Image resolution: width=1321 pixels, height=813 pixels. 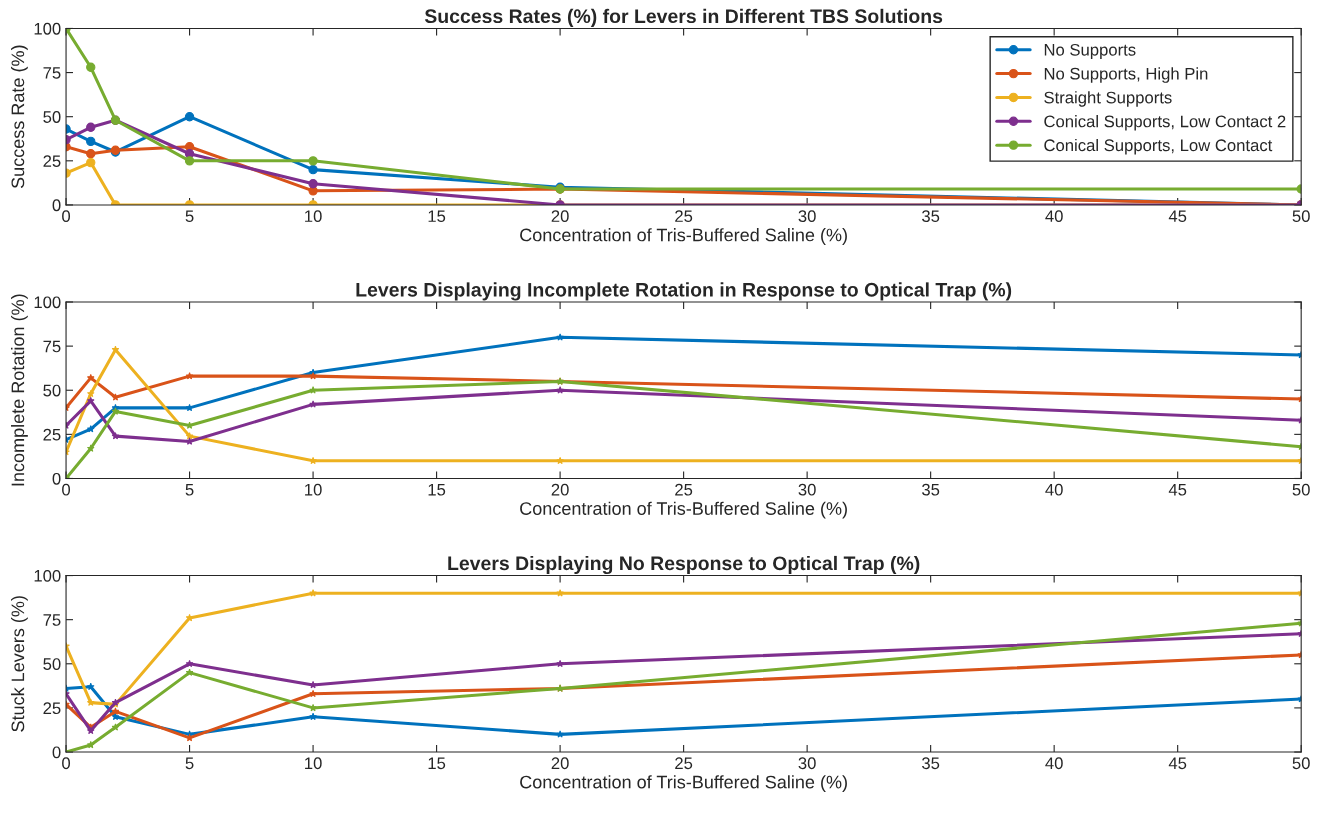 What do you see at coordinates (19, 664) in the screenshot?
I see `y-axis-title: Stuck Levers (%)` at bounding box center [19, 664].